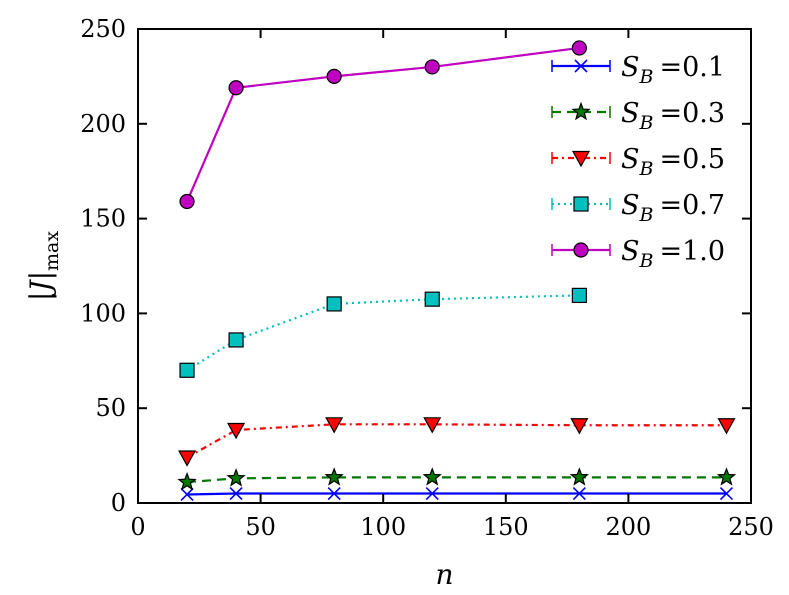 This screenshot has height=595, width=789. I want to click on legend-value-4: =1.0, so click(692, 251).